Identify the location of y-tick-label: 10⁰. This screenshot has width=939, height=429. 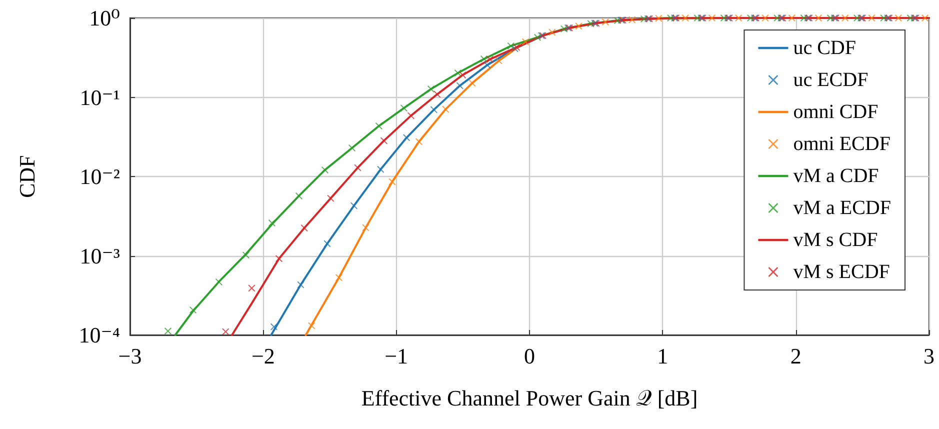
(104, 18).